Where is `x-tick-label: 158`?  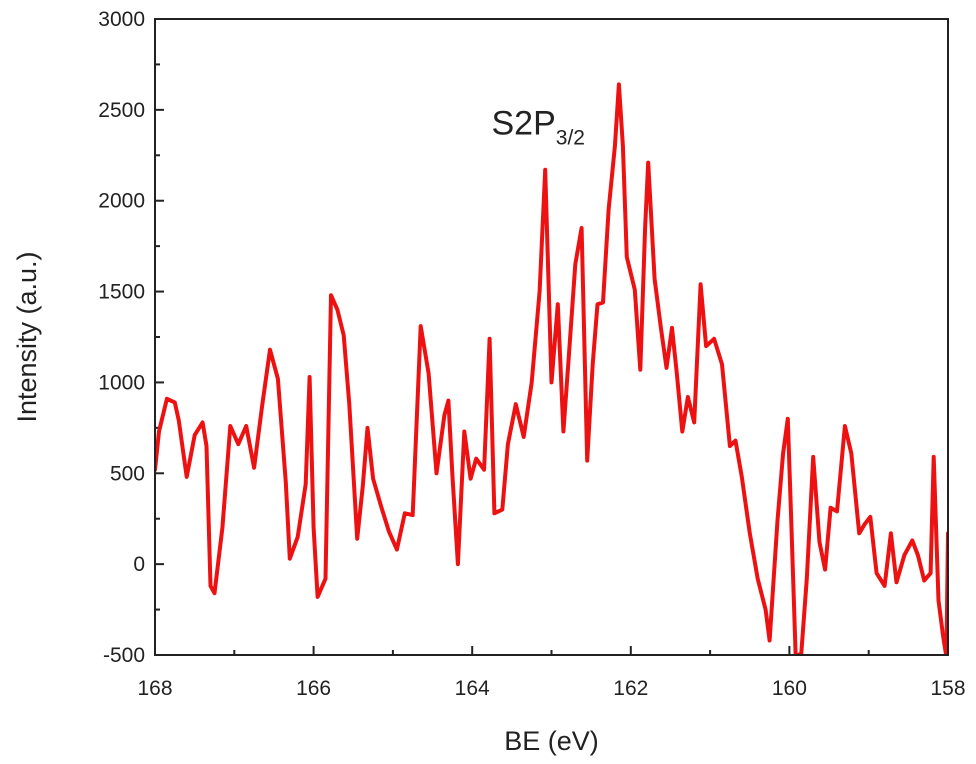
x-tick-label: 158 is located at coordinates (947, 688).